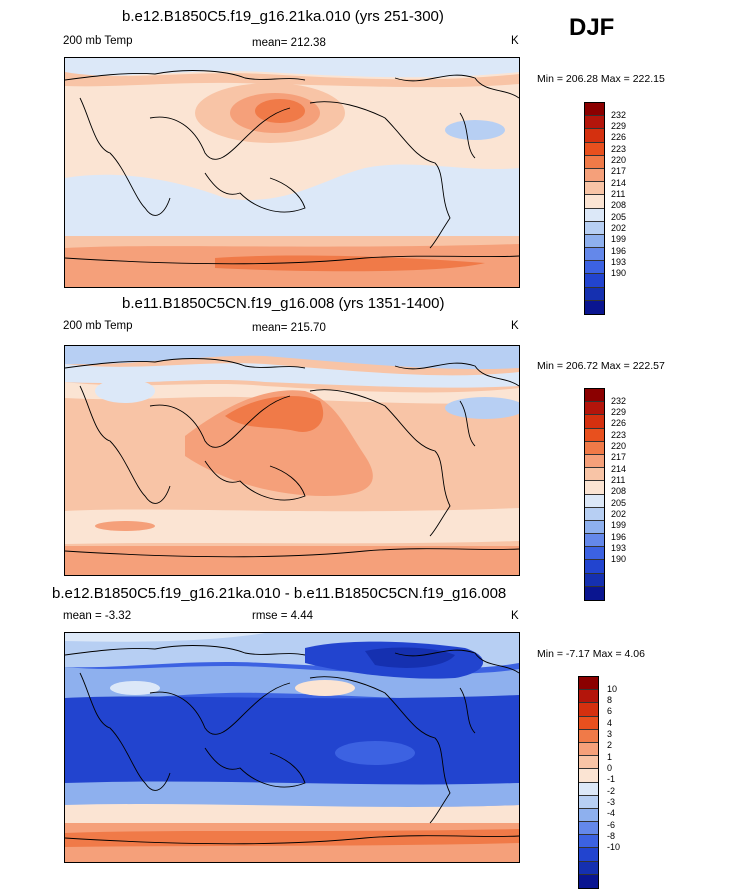 The image size is (733, 889). I want to click on cb2-label: 229, so click(619, 412).